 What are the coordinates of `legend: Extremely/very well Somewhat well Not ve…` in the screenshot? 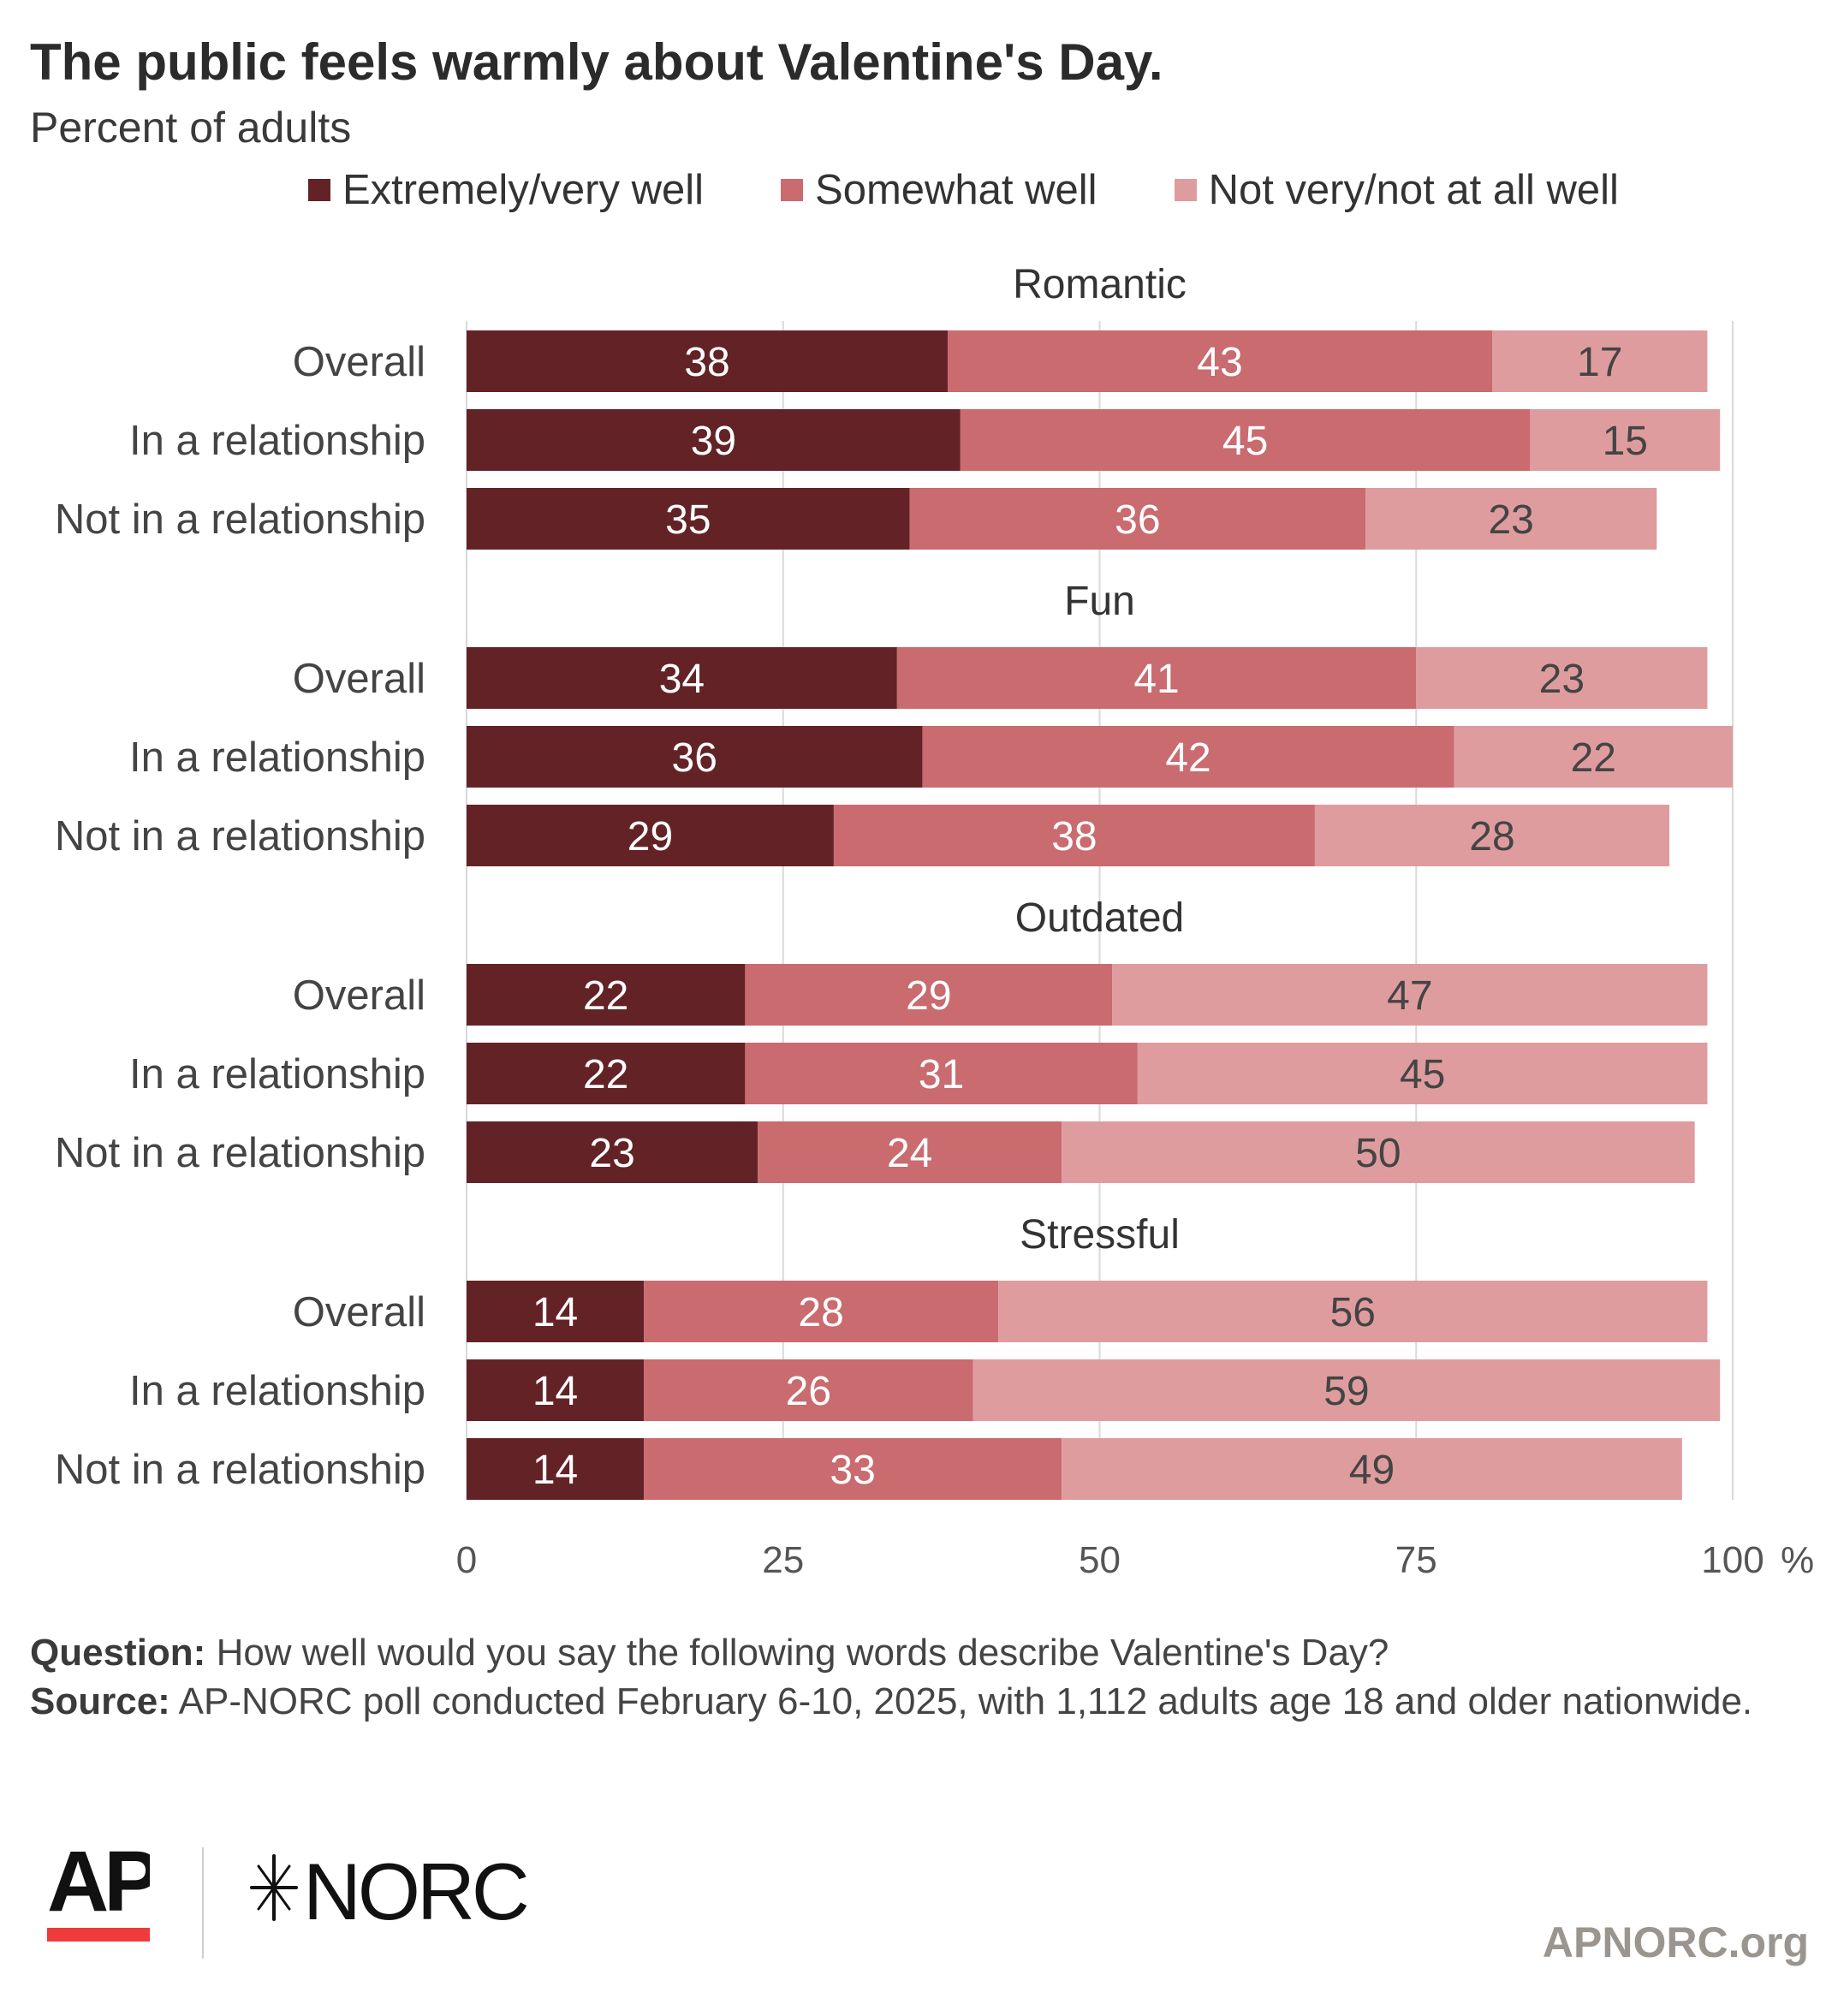 It's located at (963, 190).